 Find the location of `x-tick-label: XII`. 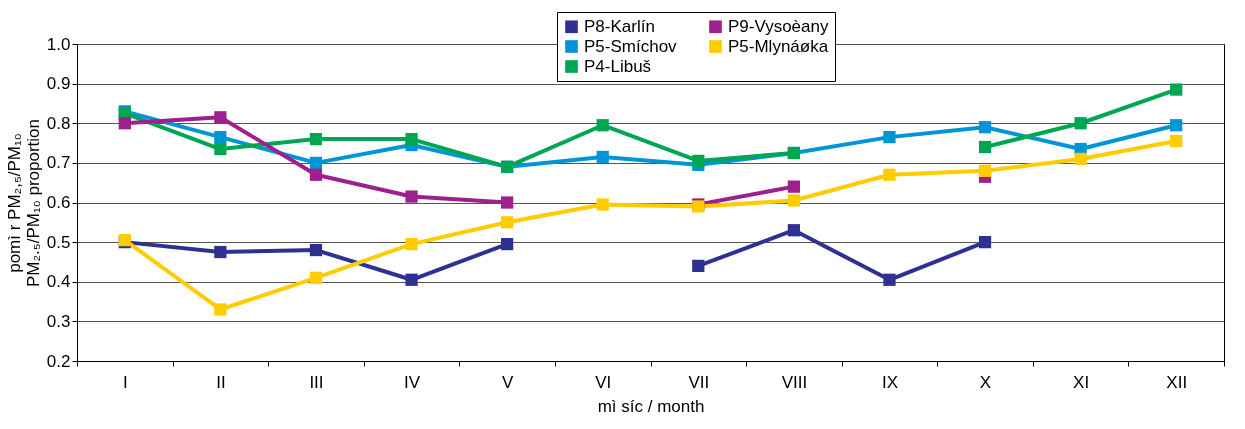

x-tick-label: XII is located at coordinates (1177, 382).